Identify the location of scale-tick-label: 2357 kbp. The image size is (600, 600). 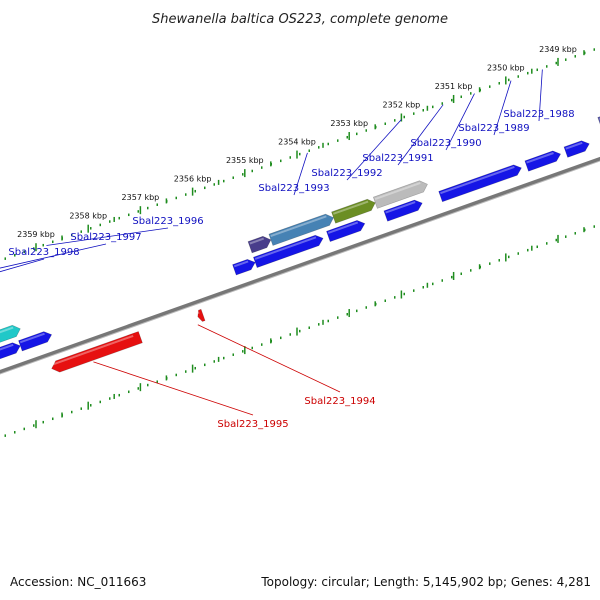
(141, 197).